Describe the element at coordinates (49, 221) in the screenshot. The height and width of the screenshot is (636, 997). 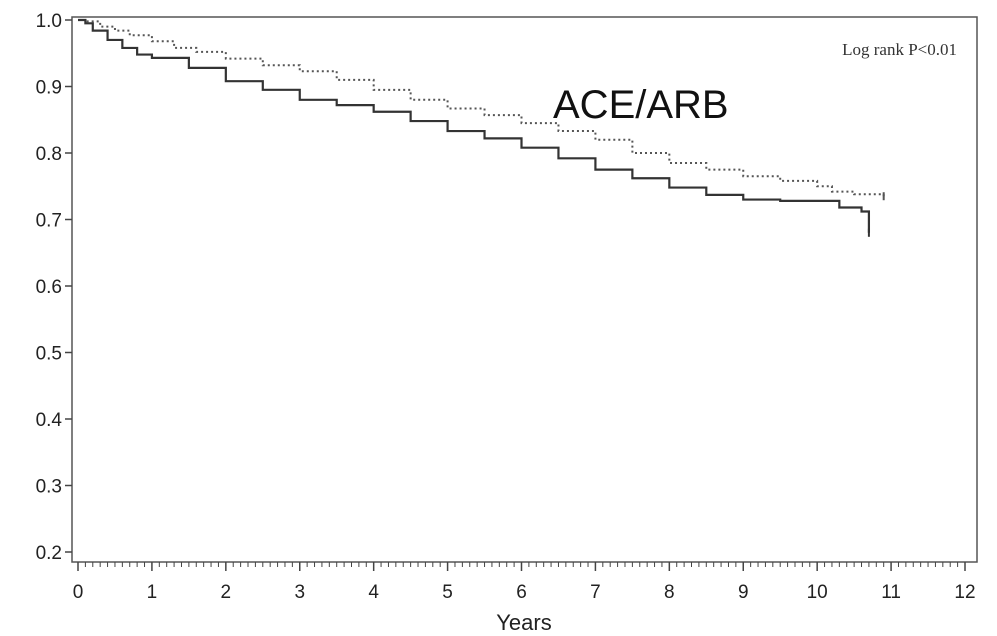
I see `y-tick-label: 0.7` at that location.